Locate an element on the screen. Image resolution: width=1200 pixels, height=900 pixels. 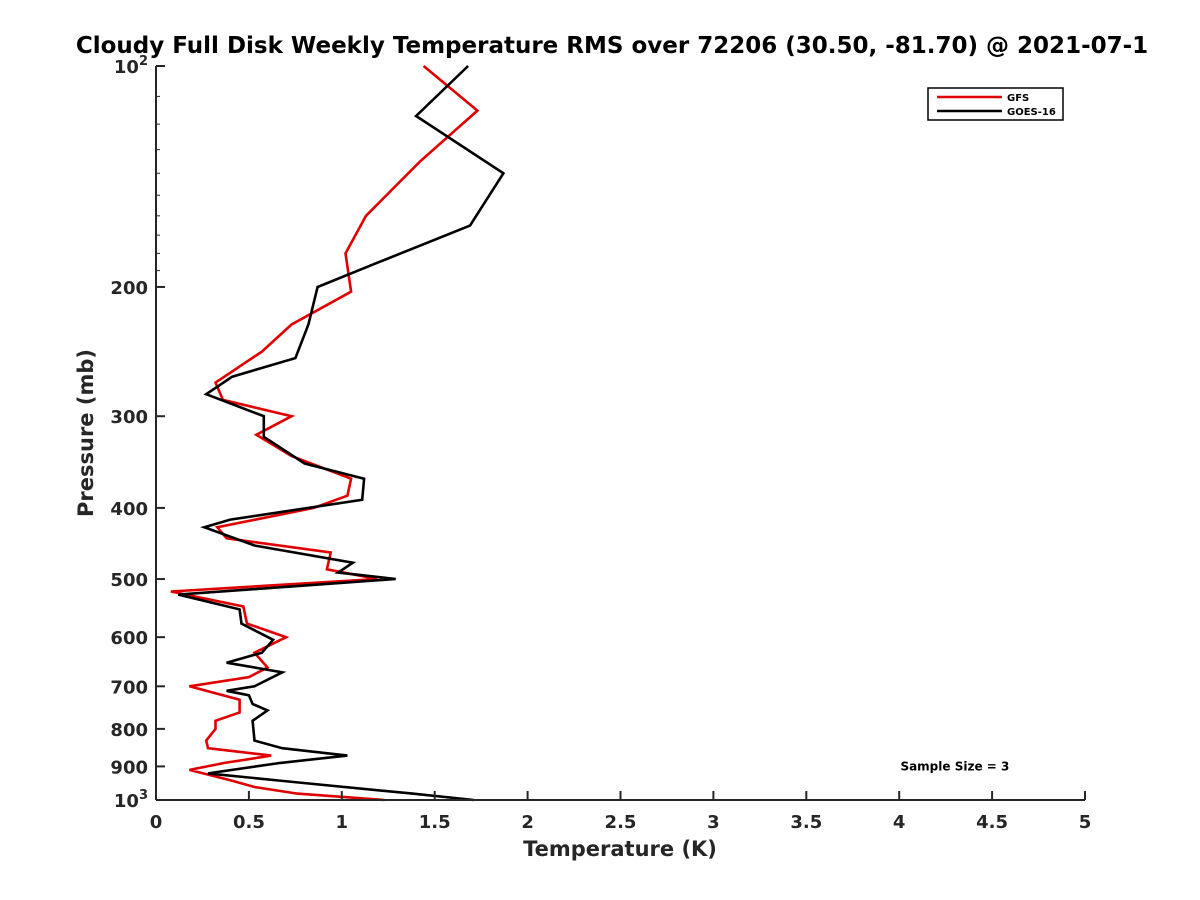
x-tick-label: 3 is located at coordinates (713, 822).